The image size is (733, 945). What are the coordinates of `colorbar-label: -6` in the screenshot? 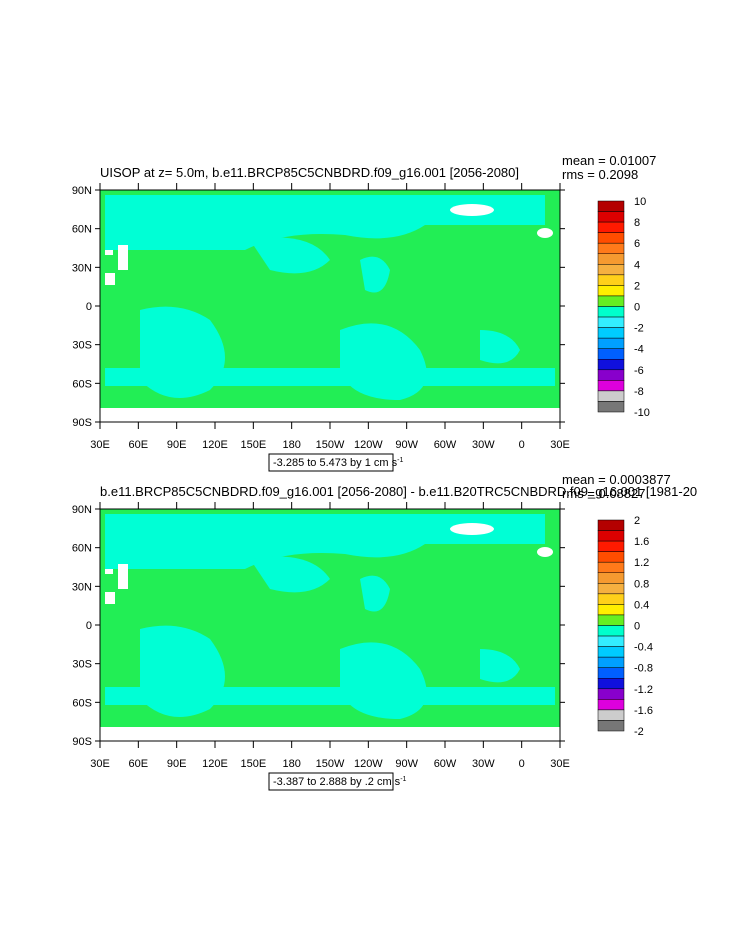 It's located at (639, 371).